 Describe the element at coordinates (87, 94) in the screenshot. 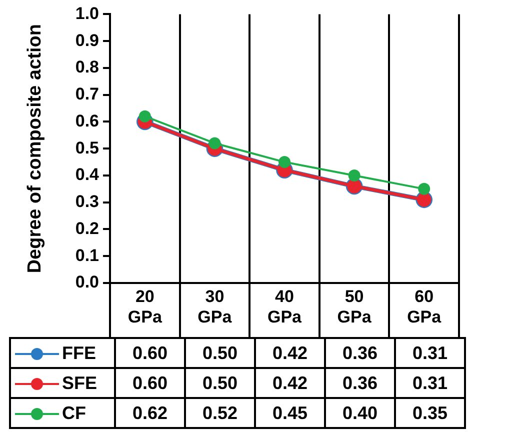

I see `y-tick-label: 0.7` at that location.